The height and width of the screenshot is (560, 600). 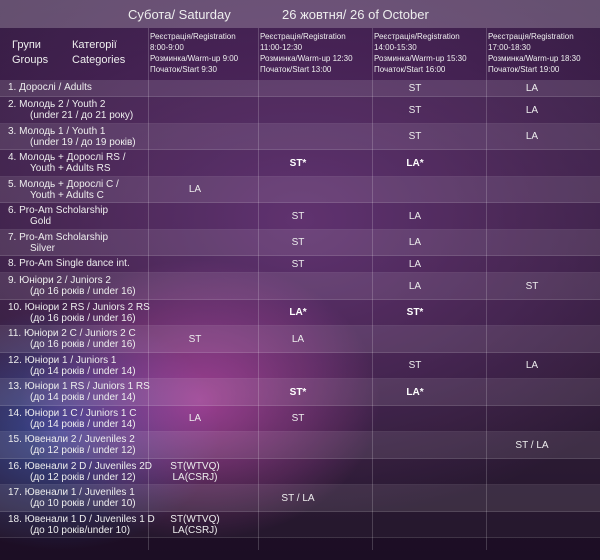 I want to click on group-label: 3. Молодь 1 / Youth 1, so click(x=57, y=131).